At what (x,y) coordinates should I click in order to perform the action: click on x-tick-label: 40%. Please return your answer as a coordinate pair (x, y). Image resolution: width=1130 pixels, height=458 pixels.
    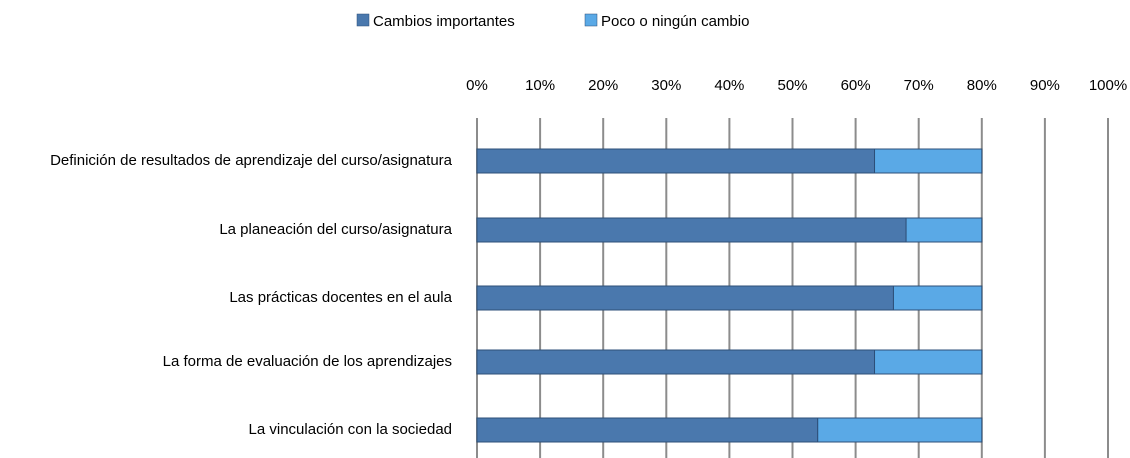
    Looking at the image, I should click on (729, 85).